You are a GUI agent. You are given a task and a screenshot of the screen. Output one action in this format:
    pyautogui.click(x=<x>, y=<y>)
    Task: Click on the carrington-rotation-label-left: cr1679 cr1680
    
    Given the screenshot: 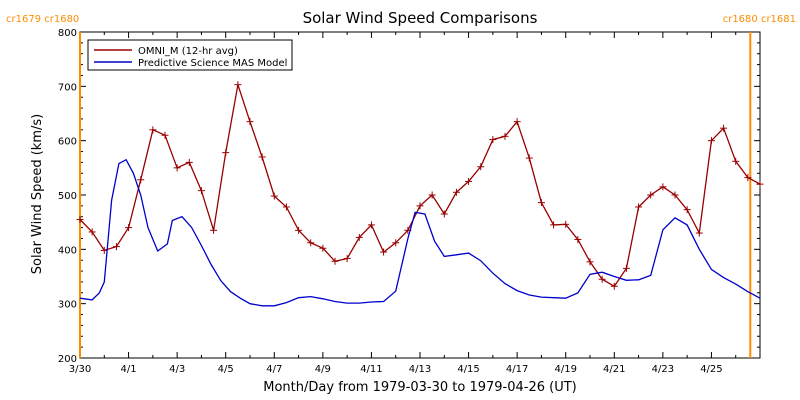 What is the action you would take?
    pyautogui.click(x=42, y=19)
    